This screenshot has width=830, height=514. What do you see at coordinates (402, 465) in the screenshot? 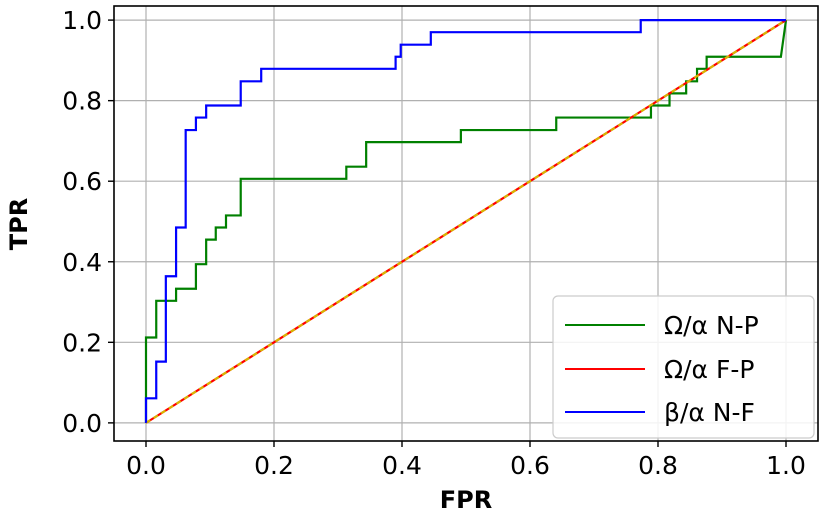
I see `x-tick-label: 0.4` at bounding box center [402, 465].